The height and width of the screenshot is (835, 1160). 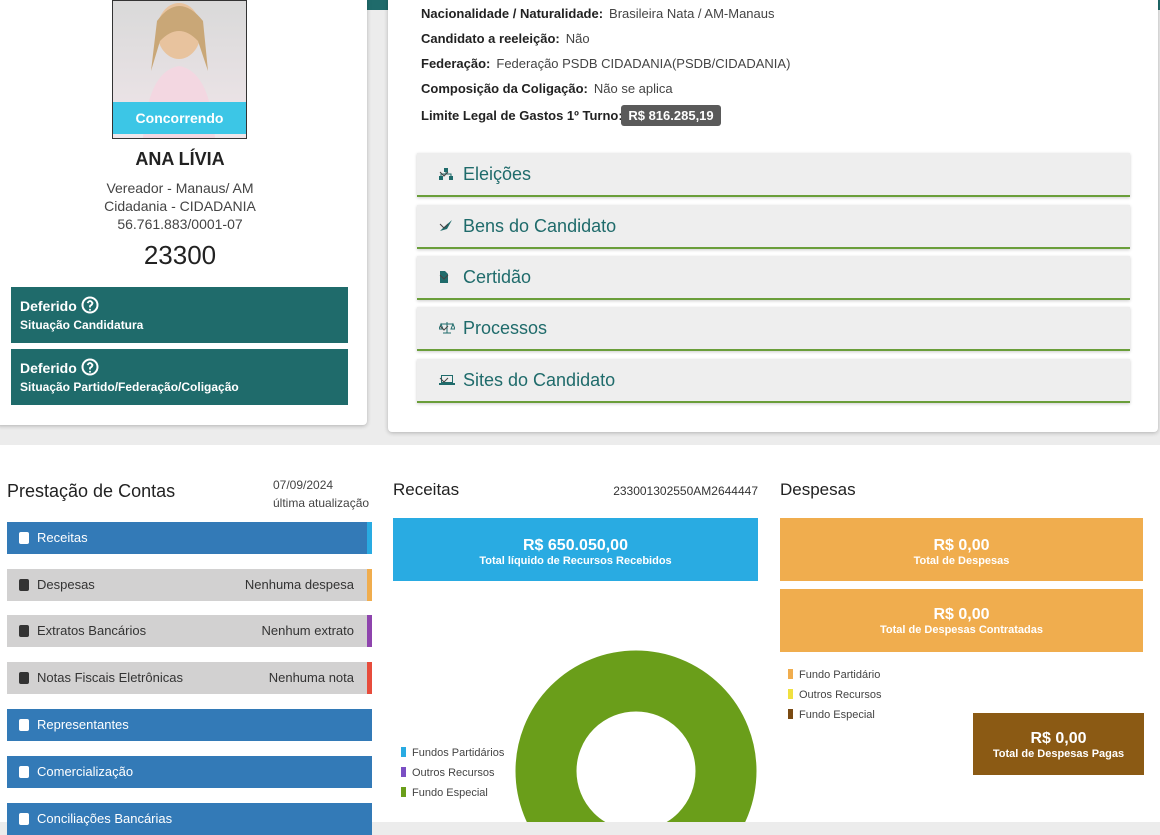 I want to click on detail-label: Federação:, so click(x=456, y=63).